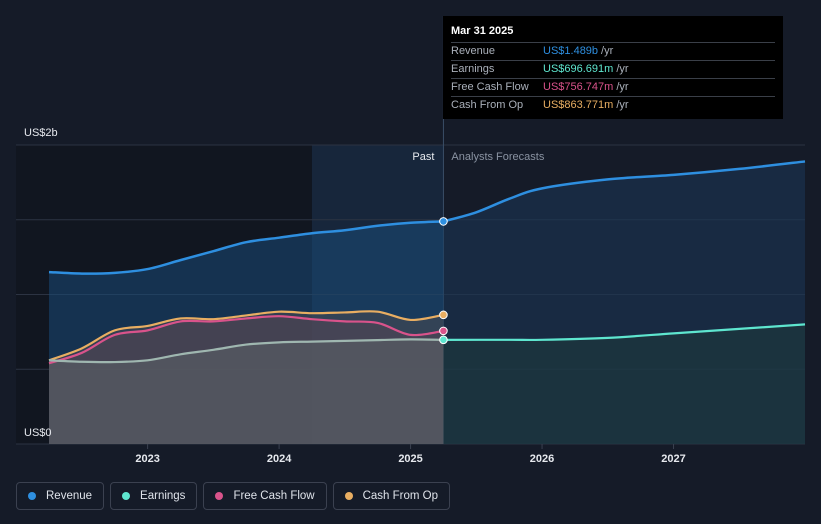 This screenshot has height=524, width=821. What do you see at coordinates (673, 459) in the screenshot?
I see `x-tick-label: 2027` at bounding box center [673, 459].